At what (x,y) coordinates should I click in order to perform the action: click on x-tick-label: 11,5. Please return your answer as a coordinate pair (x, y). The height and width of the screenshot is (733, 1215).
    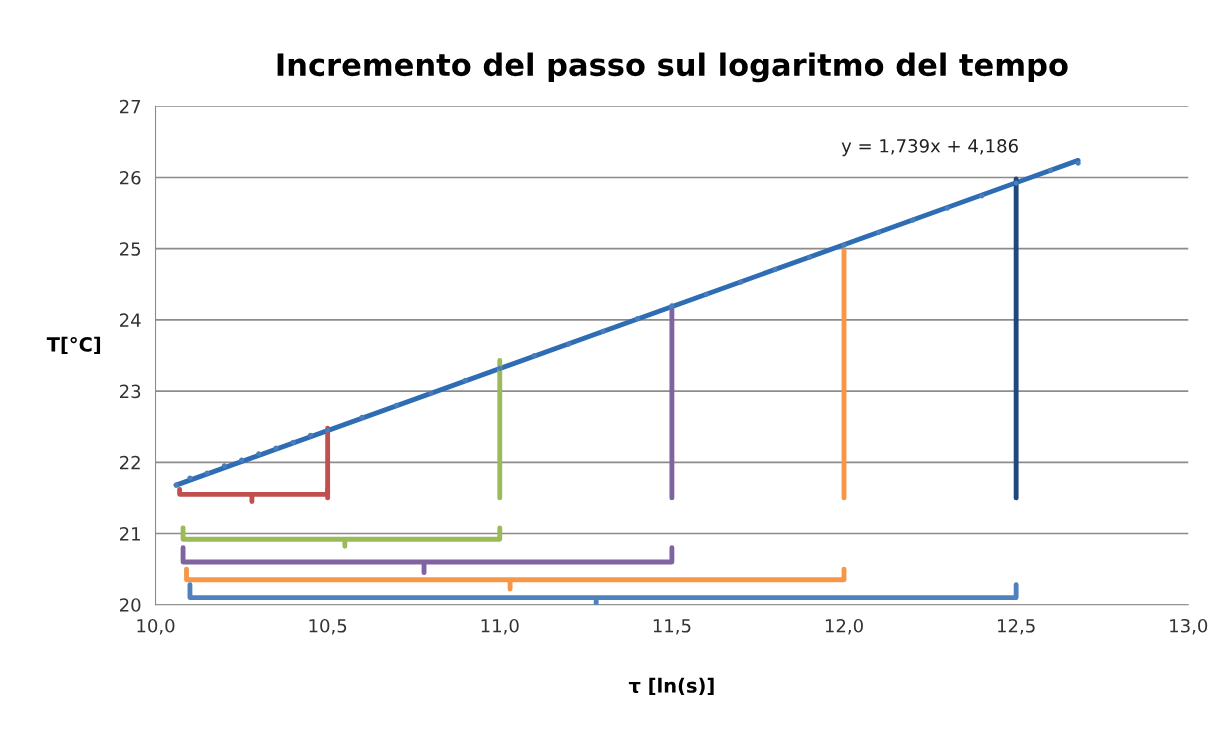
    Looking at the image, I should click on (672, 627).